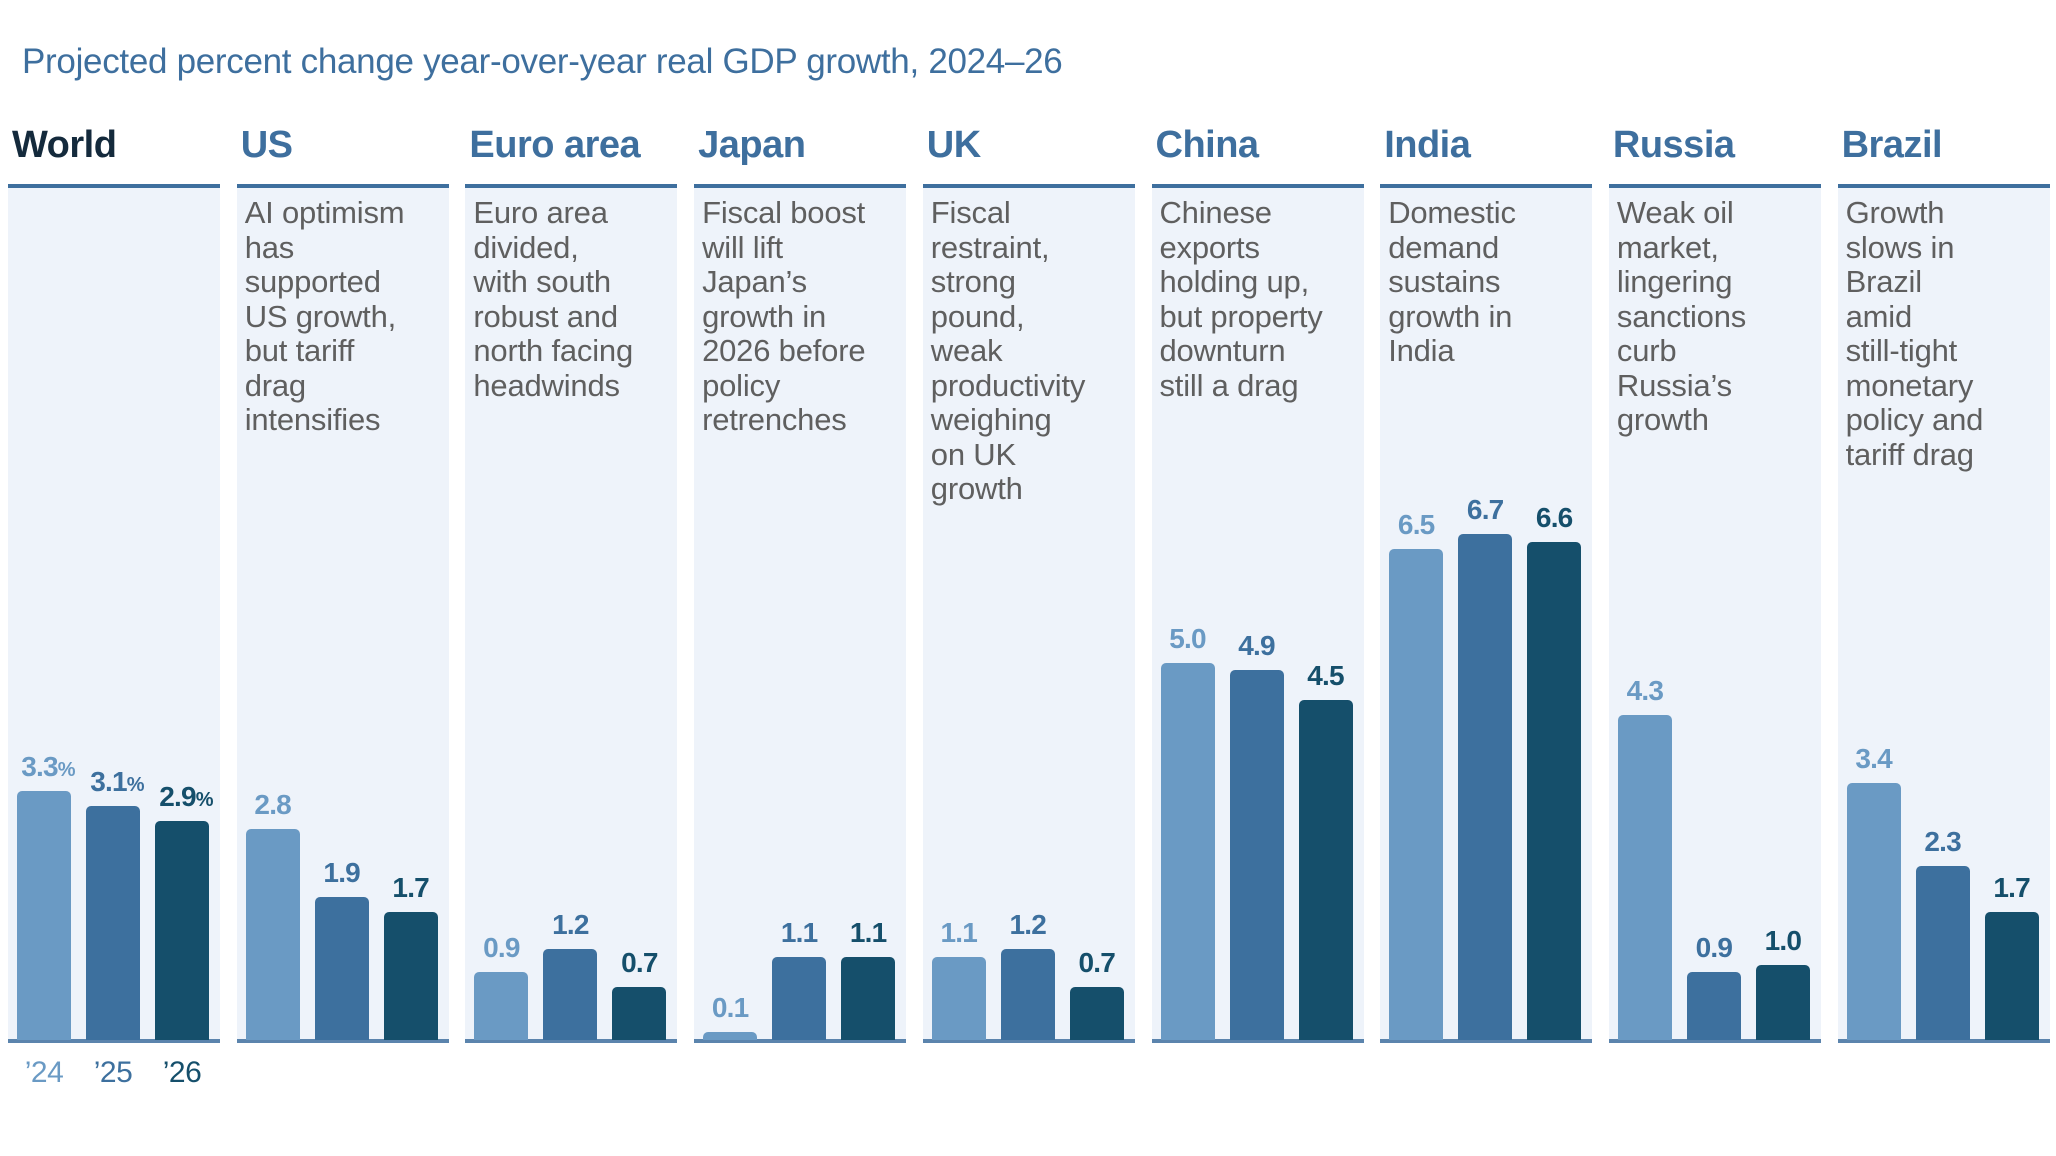 The image size is (2056, 1156). What do you see at coordinates (953, 145) in the screenshot?
I see `panel-header: UK` at bounding box center [953, 145].